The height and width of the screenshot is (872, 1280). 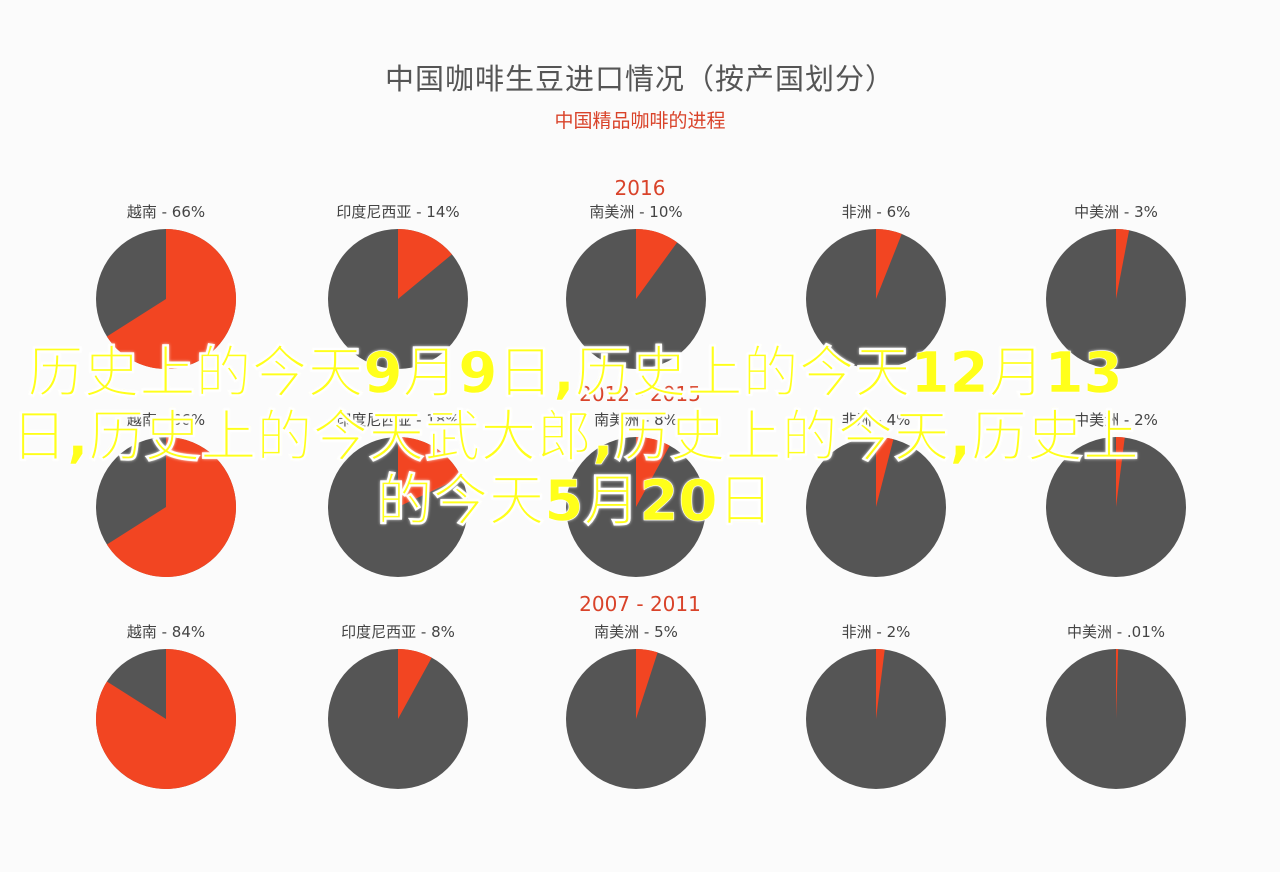 What do you see at coordinates (640, 604) in the screenshot?
I see `period-label: 2007 - 2011` at bounding box center [640, 604].